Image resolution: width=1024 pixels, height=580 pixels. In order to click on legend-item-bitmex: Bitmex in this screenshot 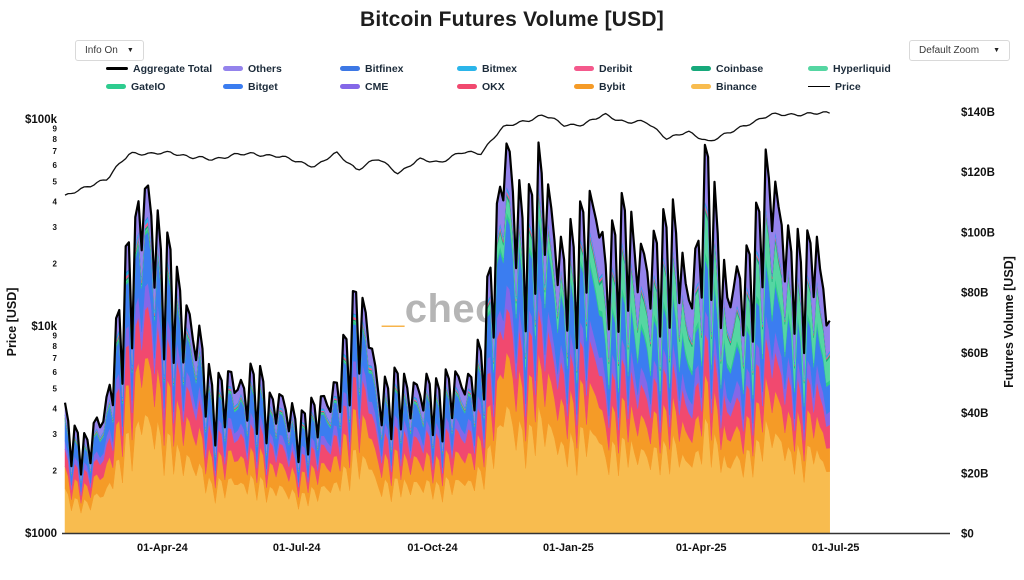, I will do `click(515, 68)`.